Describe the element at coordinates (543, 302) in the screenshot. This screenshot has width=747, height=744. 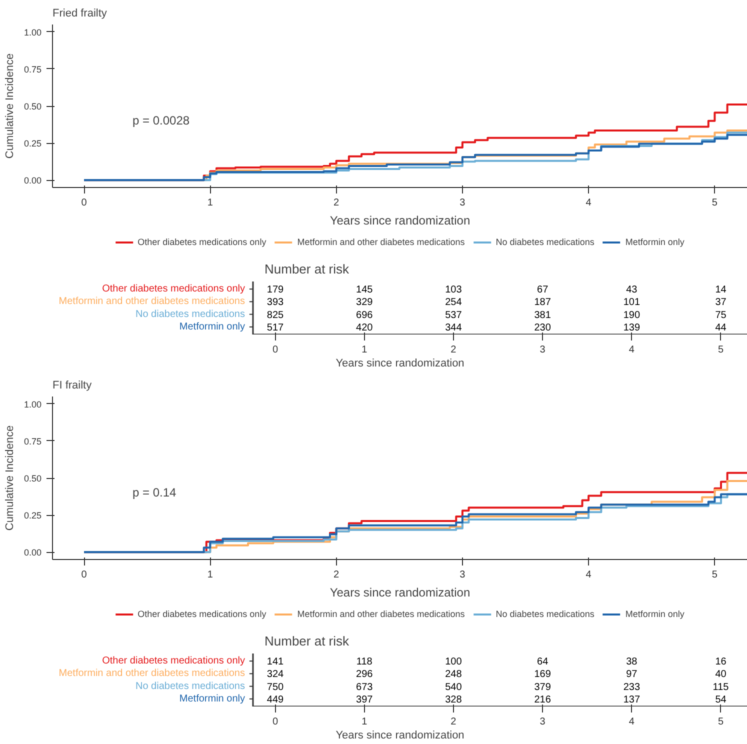
I see `data-label: 187` at that location.